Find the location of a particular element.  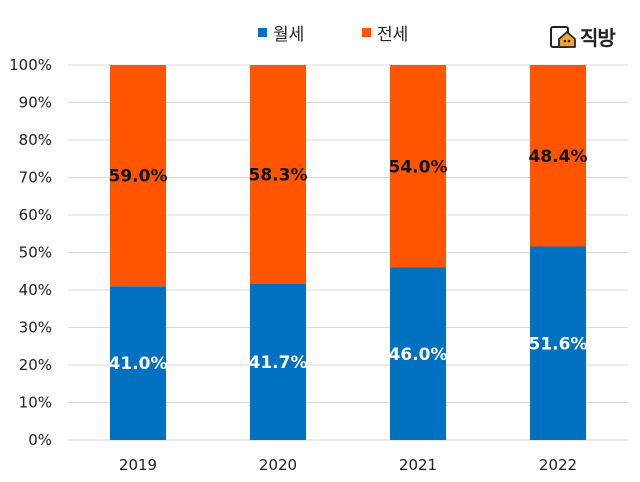

data-label: 51.6% is located at coordinates (558, 344).